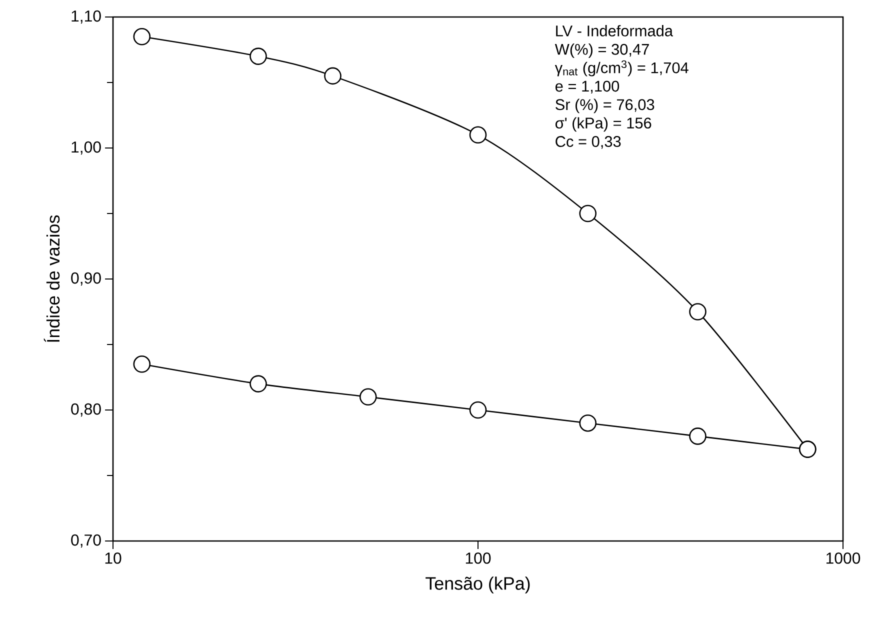 The height and width of the screenshot is (635, 869). I want to click on y-tick-label: 0,90, so click(86, 279).